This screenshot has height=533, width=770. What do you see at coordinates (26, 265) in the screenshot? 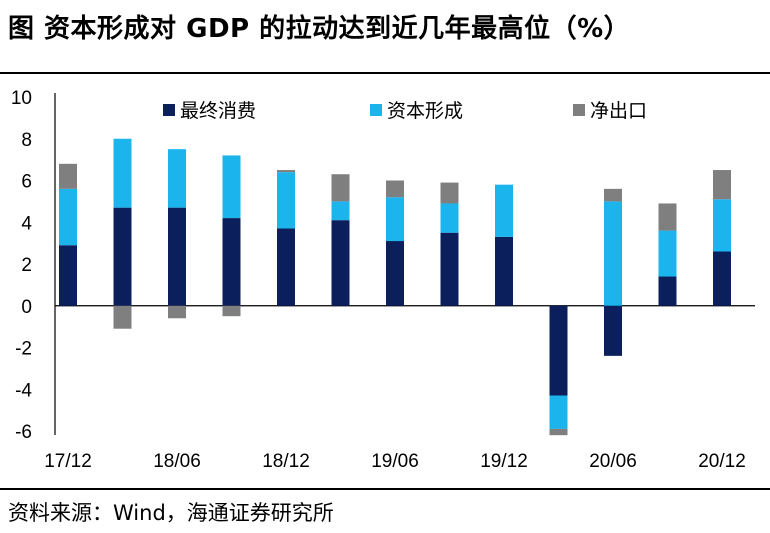
I see `y-tick-label: 2` at bounding box center [26, 265].